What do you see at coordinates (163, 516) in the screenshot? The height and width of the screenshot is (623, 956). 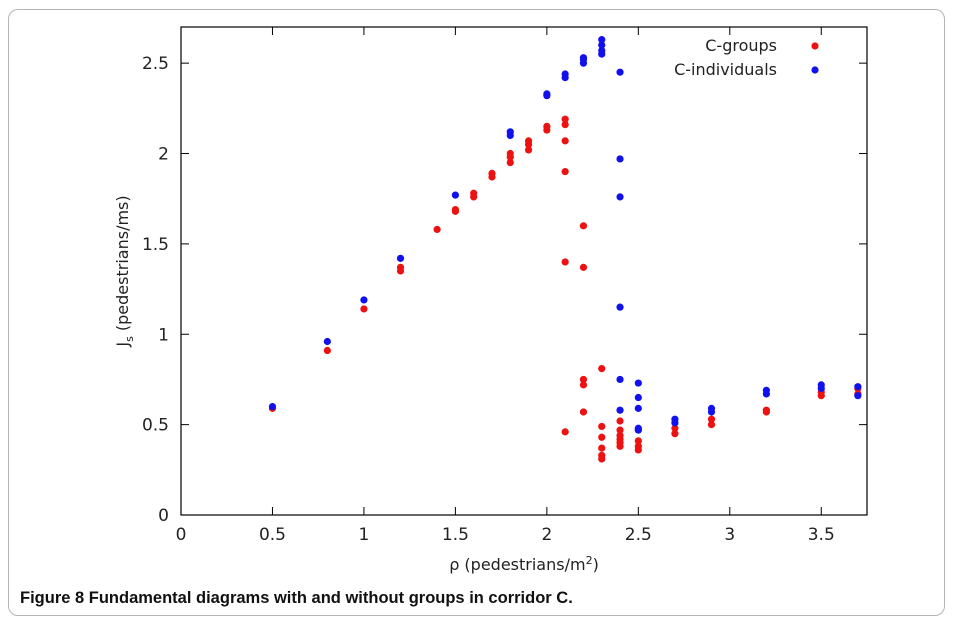 I see `y-tick-label: 0` at bounding box center [163, 516].